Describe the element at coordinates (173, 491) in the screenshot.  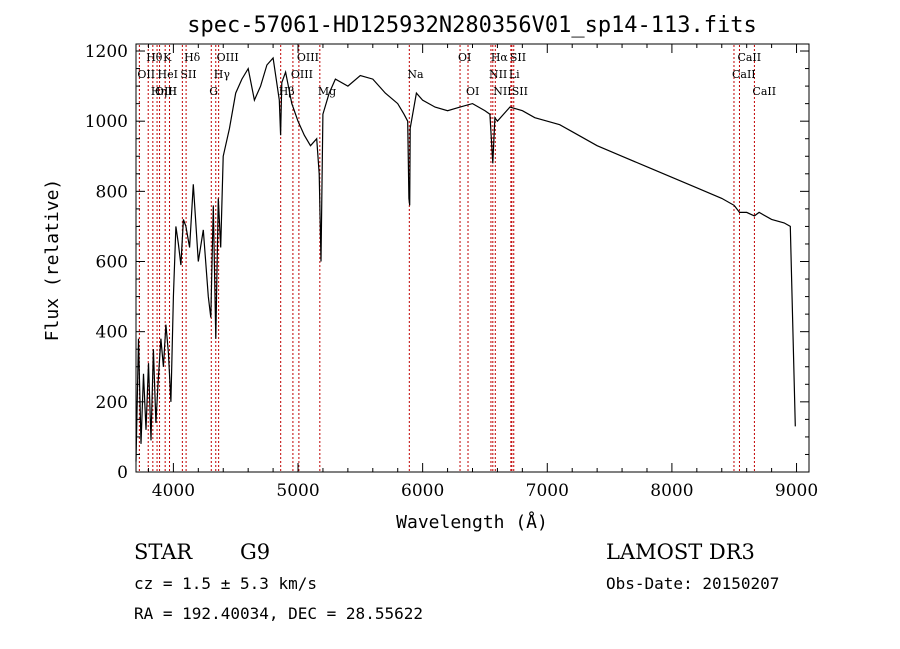
I see `x-tick-label: 4000` at that location.